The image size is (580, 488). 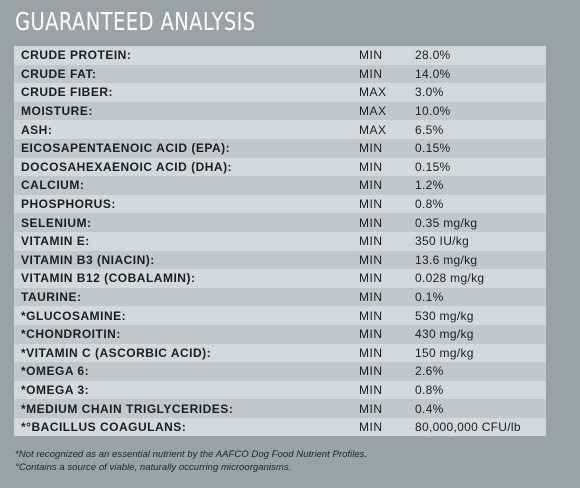 I want to click on nutrient-name: VITAMIN B12 (COBALAMIN):, so click(x=108, y=278).